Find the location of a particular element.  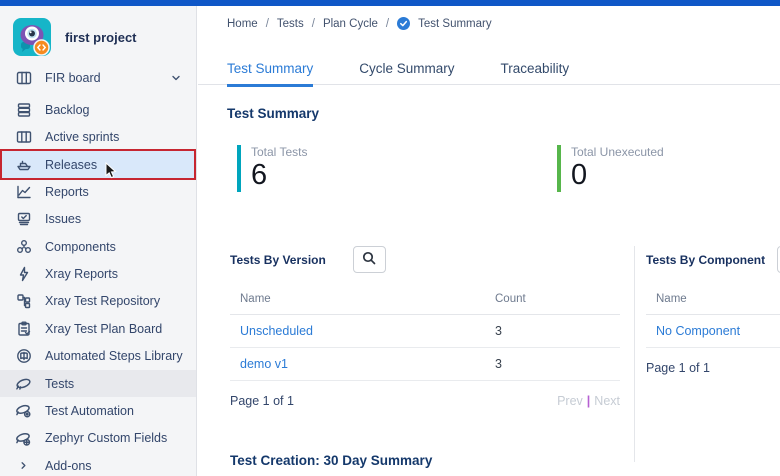

sprints-icon is located at coordinates (23, 137).